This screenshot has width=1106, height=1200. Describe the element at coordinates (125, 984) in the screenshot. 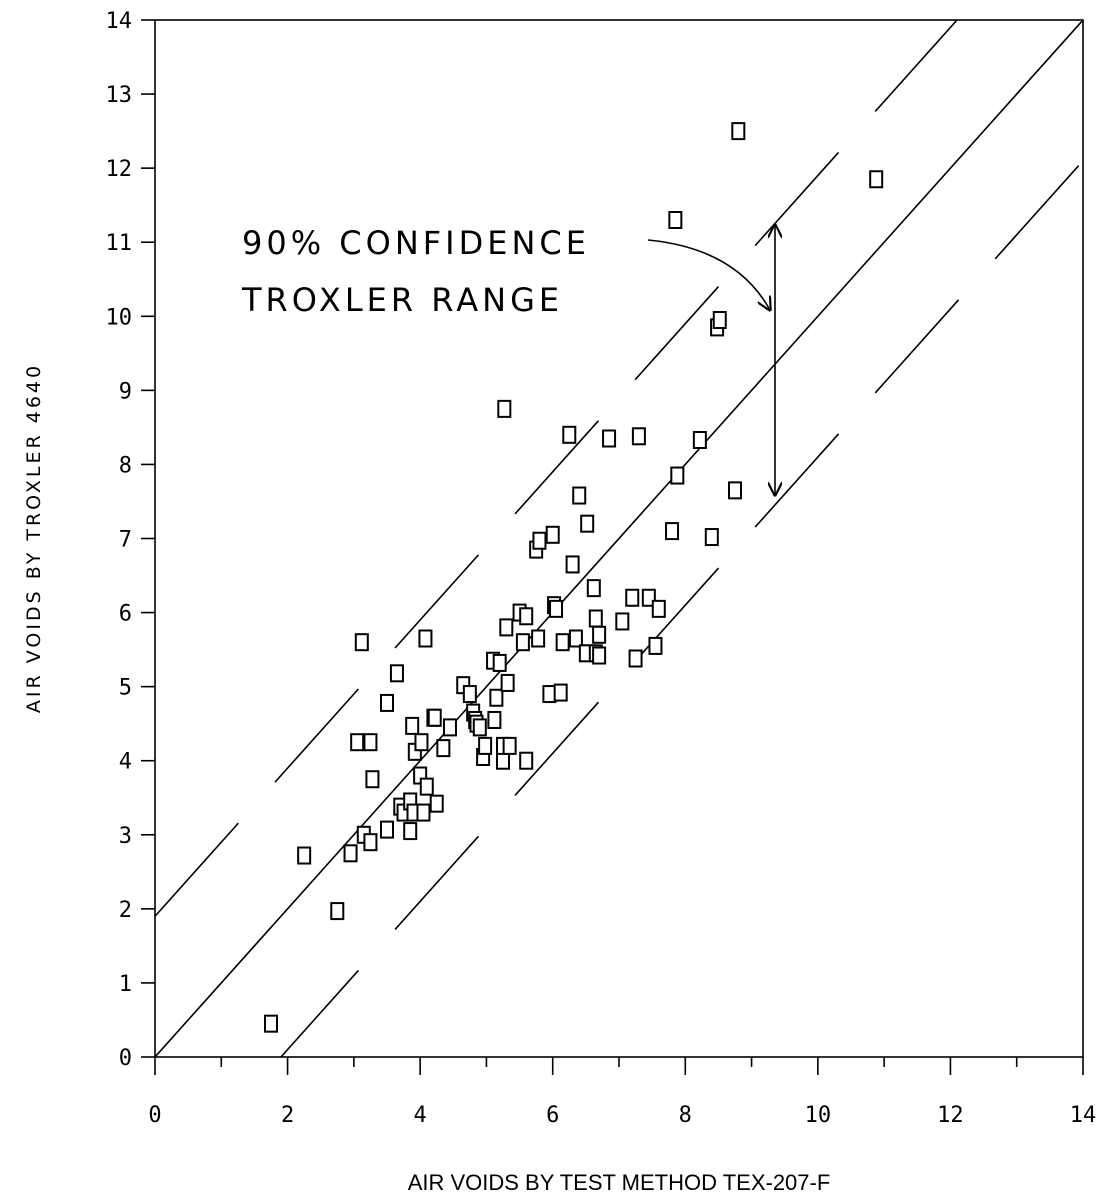

I see `y-tick-label: 1` at that location.